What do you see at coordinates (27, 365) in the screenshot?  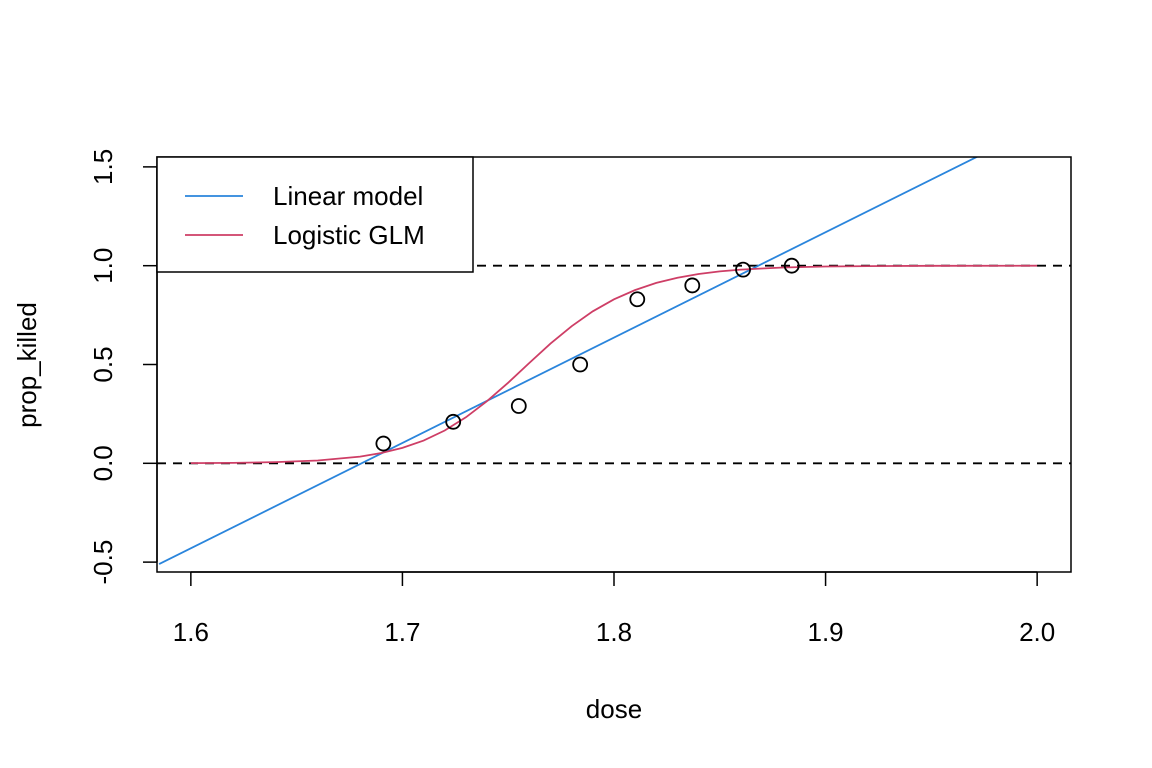 I see `y-axis-title: prop_killed` at bounding box center [27, 365].